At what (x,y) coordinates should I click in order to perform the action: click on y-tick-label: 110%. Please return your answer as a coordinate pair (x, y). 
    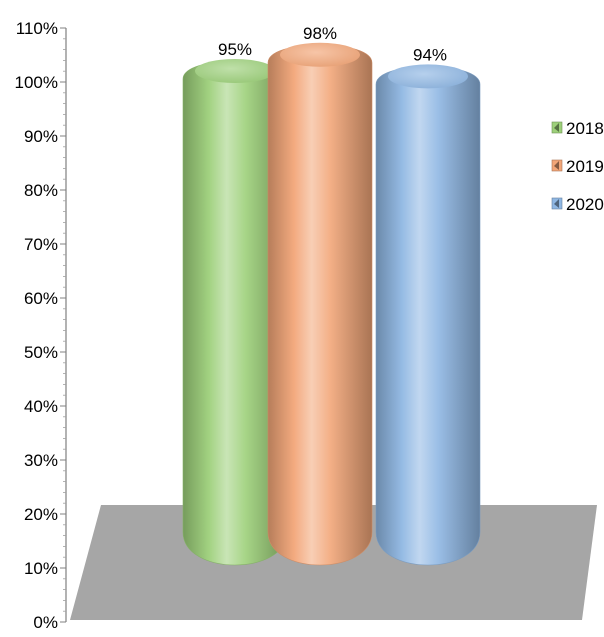
    Looking at the image, I should click on (37, 28).